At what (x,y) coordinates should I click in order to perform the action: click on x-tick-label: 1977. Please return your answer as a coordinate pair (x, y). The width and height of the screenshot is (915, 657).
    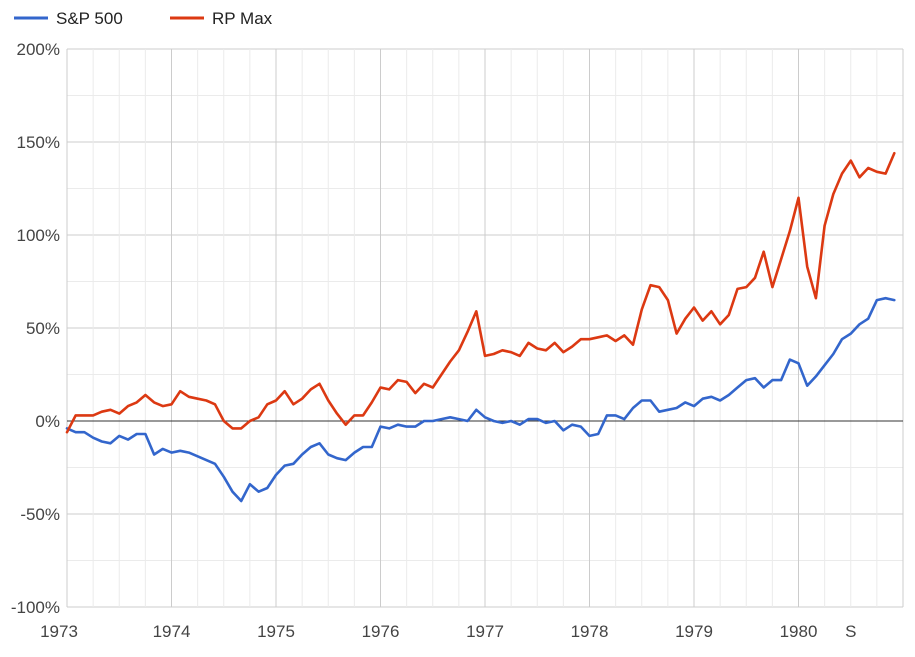
    Looking at the image, I should click on (485, 631).